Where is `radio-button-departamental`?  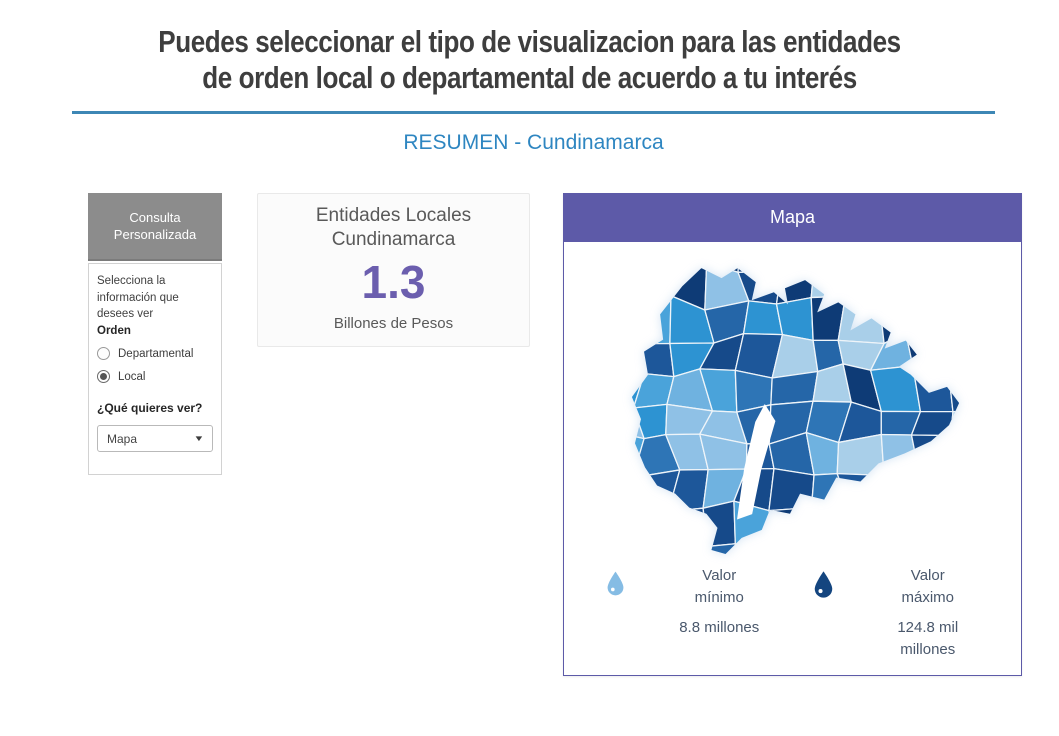 radio-button-departamental is located at coordinates (103, 354).